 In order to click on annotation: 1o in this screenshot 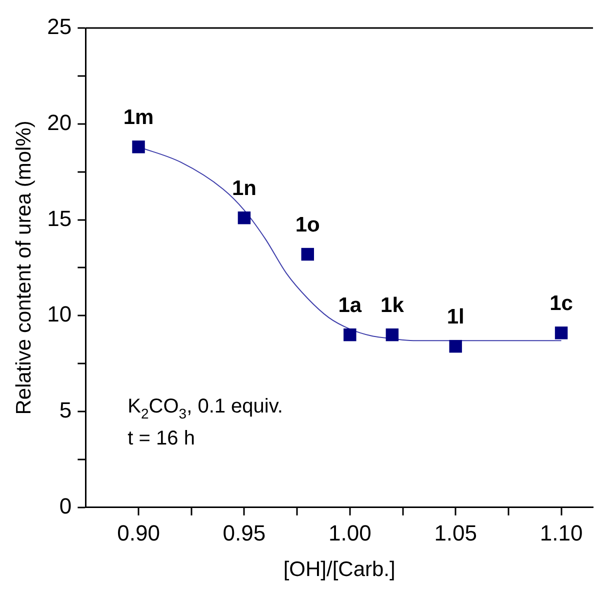, I will do `click(307, 225)`.